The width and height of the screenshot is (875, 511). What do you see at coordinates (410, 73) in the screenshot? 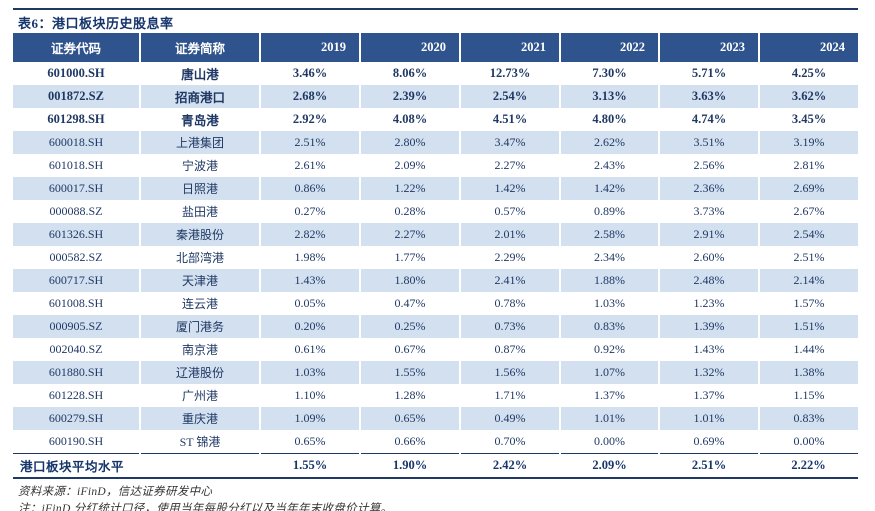
I see `cell-value: 8.06%` at bounding box center [410, 73].